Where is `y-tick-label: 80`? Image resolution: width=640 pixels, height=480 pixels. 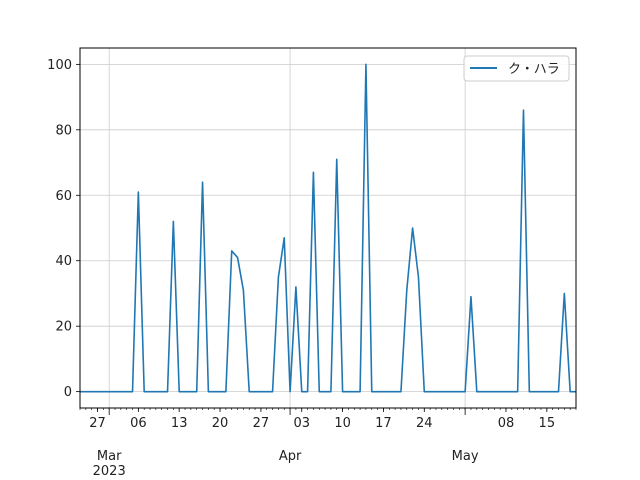
y-tick-label: 80 is located at coordinates (63, 130).